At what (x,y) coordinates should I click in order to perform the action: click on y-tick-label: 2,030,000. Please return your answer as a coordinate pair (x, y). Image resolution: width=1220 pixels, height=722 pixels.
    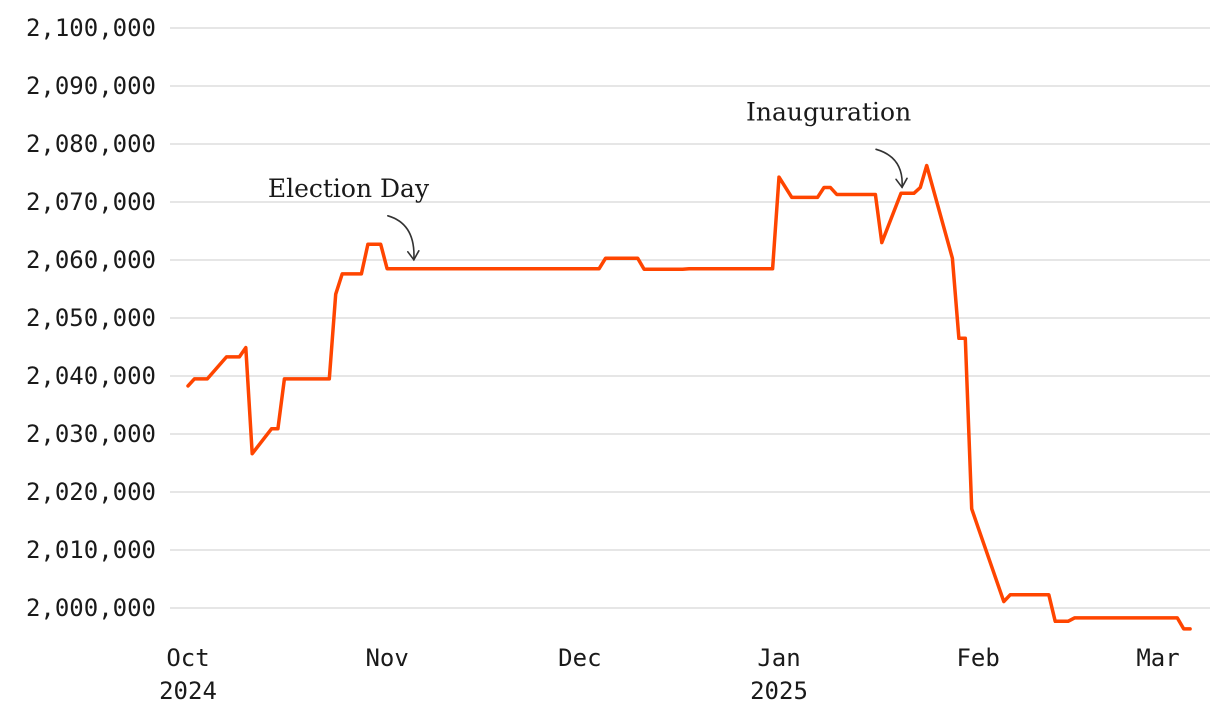
    Looking at the image, I should click on (91, 434).